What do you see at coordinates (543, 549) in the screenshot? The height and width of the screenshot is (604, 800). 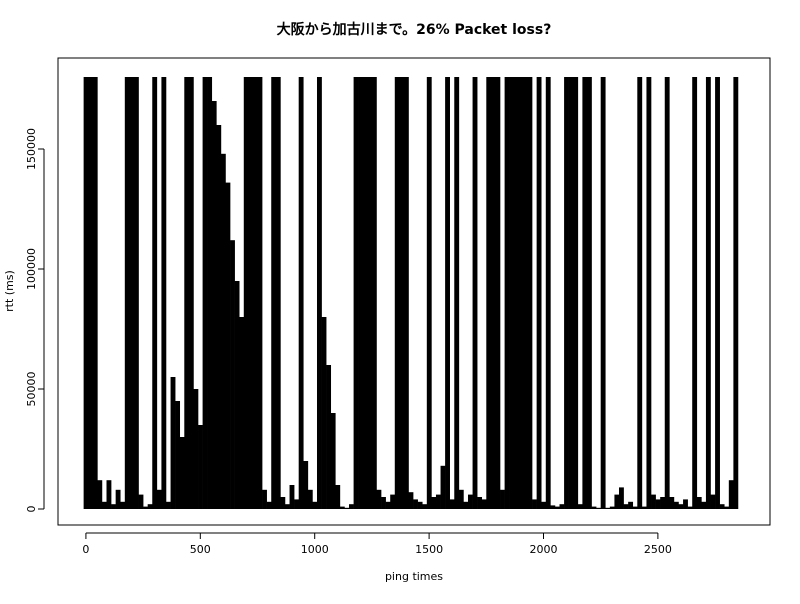 I see `x-tick-label: 2000` at bounding box center [543, 549].